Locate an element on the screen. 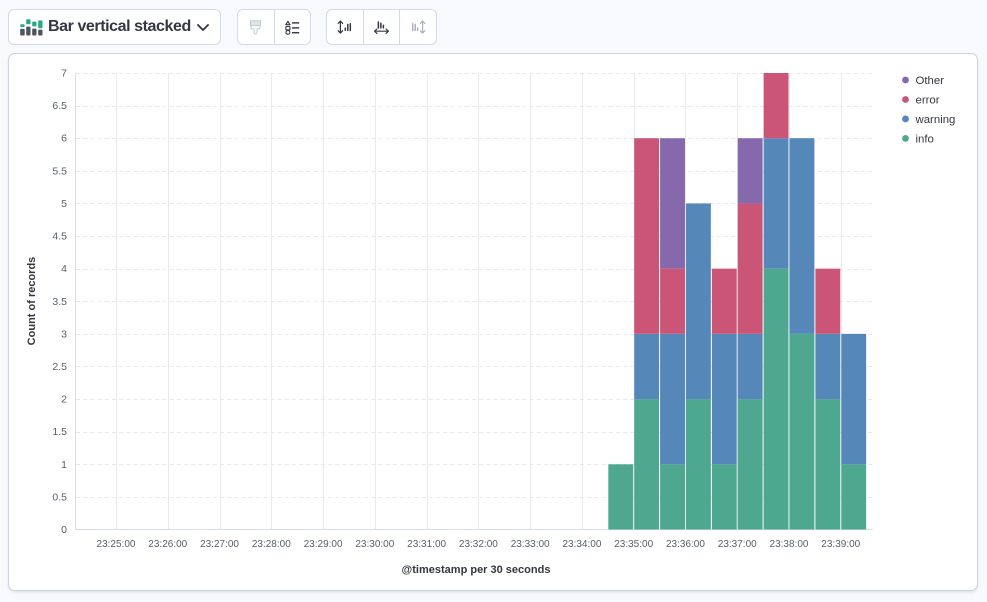 The image size is (987, 602). svg-text: 23:27:00 is located at coordinates (219, 544).